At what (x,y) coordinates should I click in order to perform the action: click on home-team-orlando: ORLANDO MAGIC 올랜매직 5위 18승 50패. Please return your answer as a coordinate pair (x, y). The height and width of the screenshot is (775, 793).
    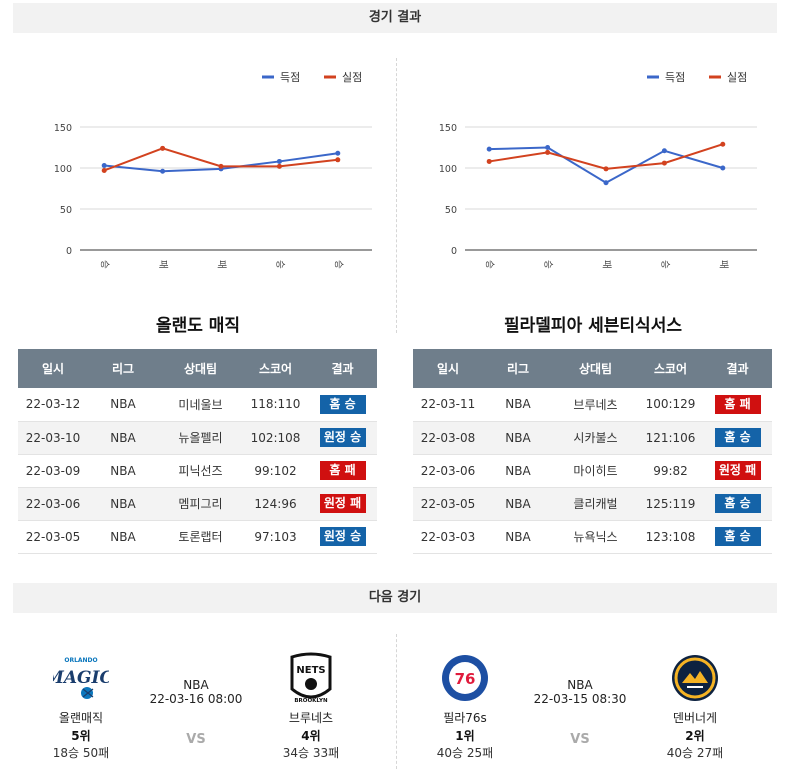
    Looking at the image, I should click on (81, 705).